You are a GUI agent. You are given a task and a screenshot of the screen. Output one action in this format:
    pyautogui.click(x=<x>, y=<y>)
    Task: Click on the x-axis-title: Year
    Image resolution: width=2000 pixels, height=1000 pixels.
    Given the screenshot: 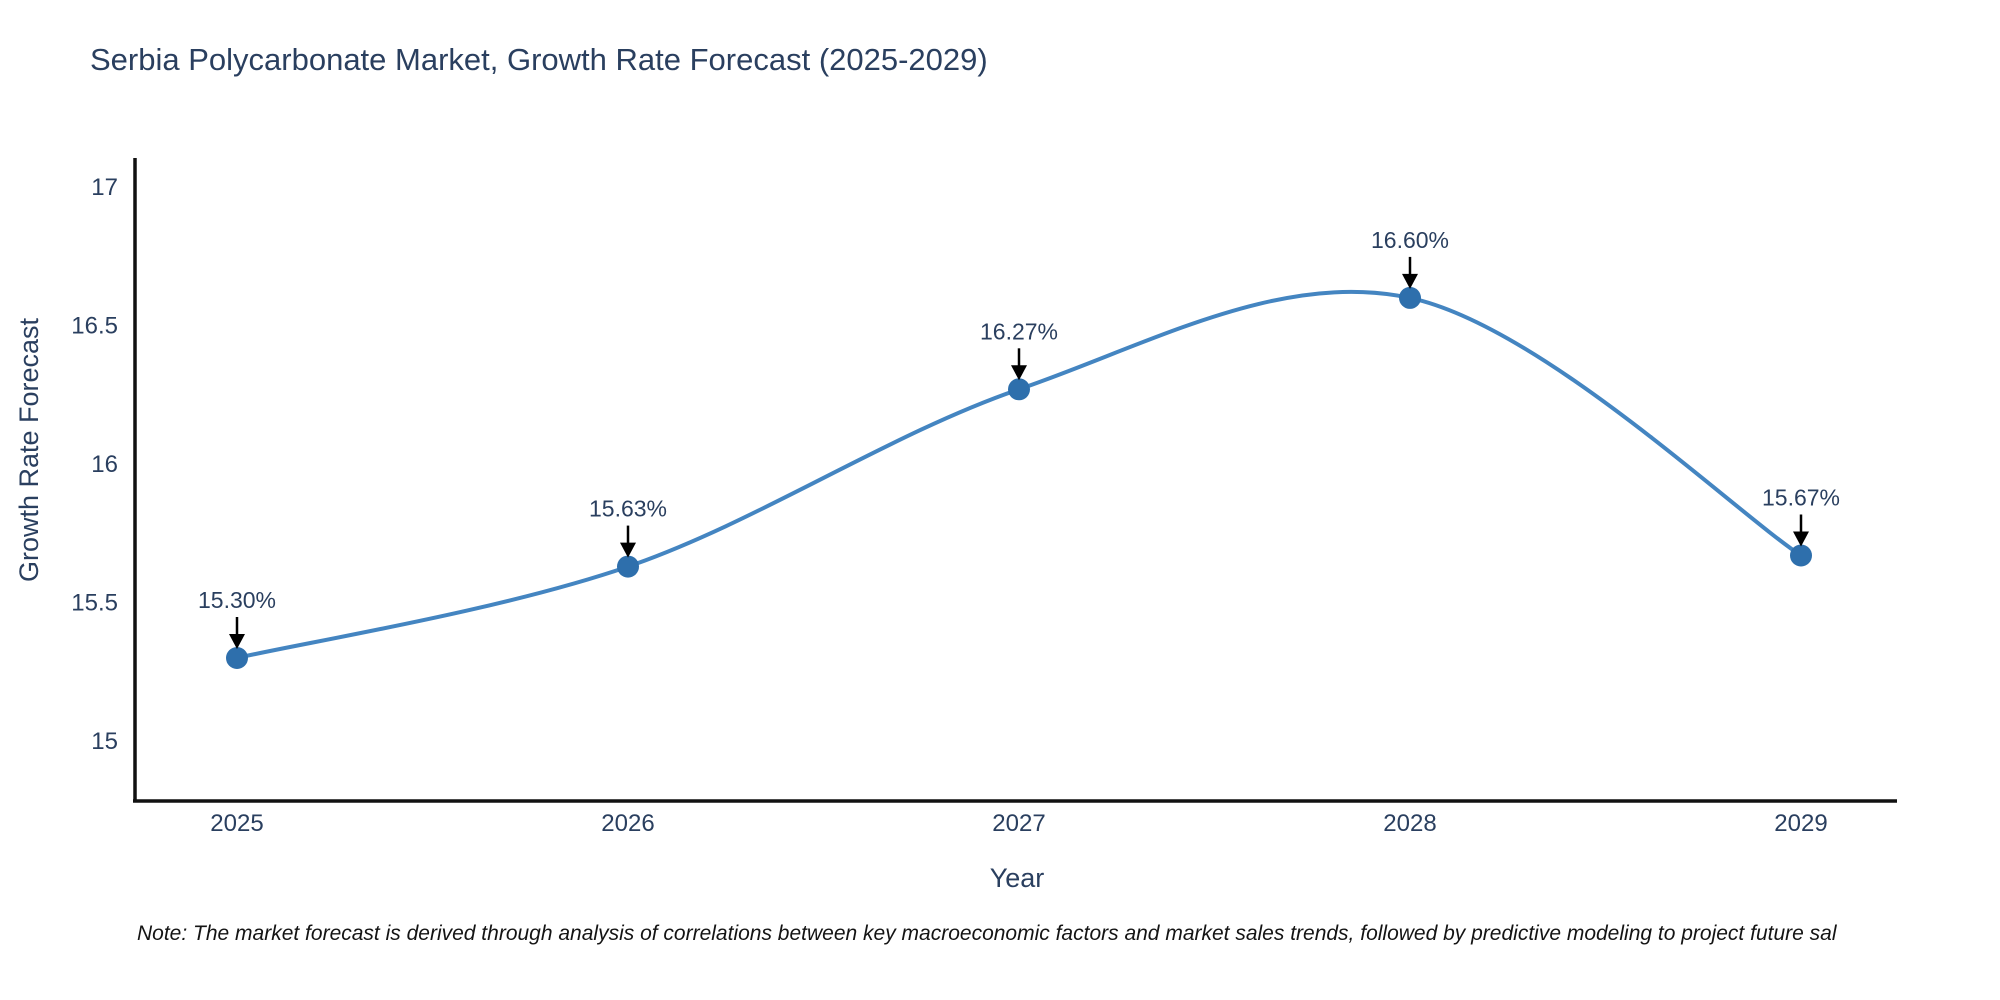 What is the action you would take?
    pyautogui.click(x=1017, y=878)
    